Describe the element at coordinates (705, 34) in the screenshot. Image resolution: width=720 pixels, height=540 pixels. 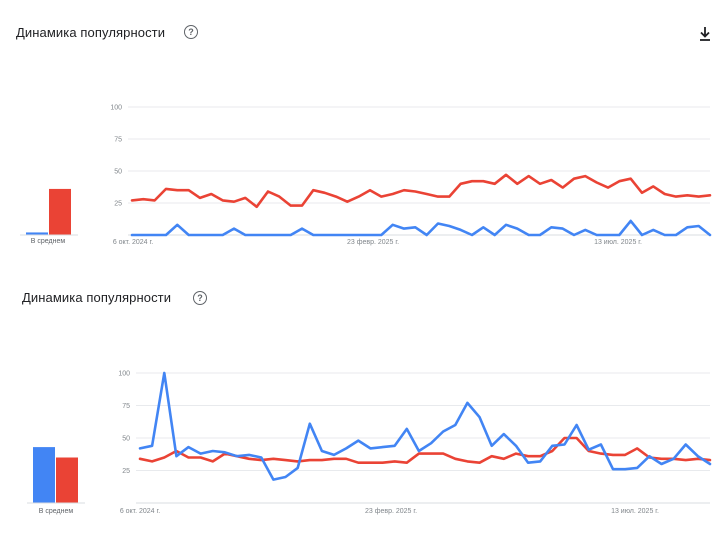
I see `download-icon` at that location.